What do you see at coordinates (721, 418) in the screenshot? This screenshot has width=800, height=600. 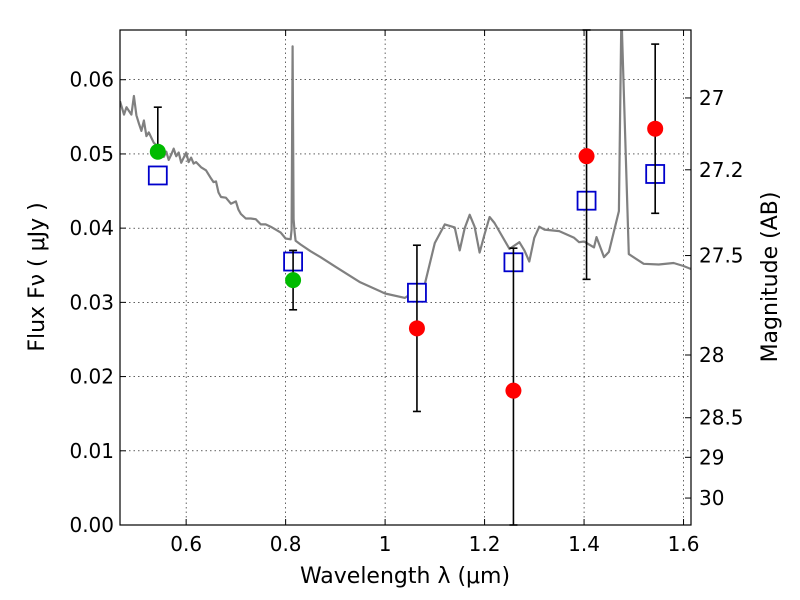 I see `y2-tick-label: 28.5` at bounding box center [721, 418].